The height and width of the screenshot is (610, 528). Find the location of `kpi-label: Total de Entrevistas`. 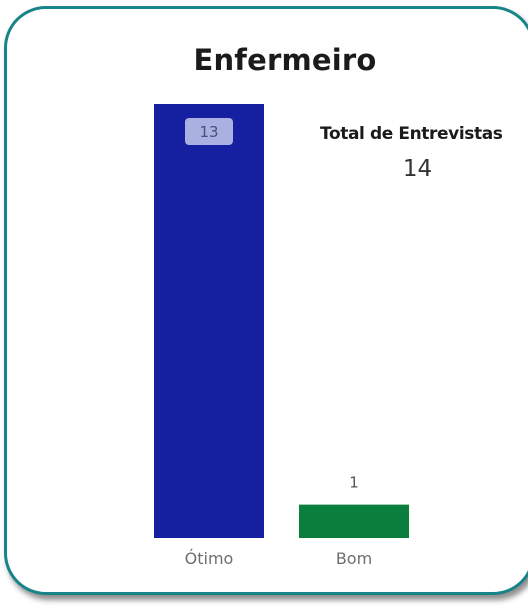

kpi-label: Total de Entrevistas is located at coordinates (411, 134).